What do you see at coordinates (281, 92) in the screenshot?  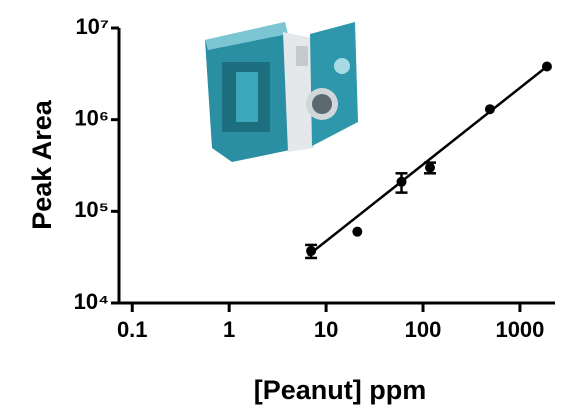 I see `instrument-icon` at bounding box center [281, 92].